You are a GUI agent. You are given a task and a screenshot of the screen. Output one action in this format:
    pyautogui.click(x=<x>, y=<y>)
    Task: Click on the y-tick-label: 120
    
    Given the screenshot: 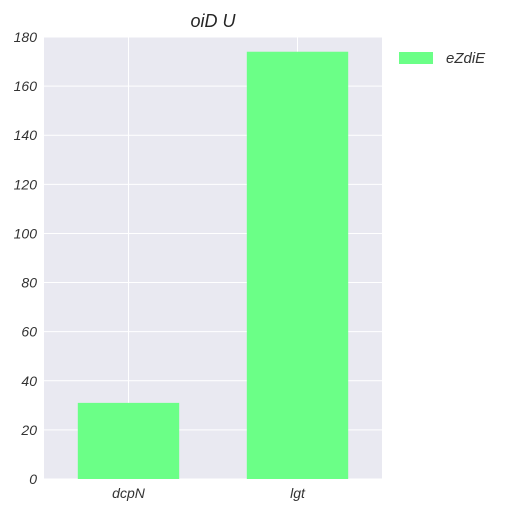 What is the action you would take?
    pyautogui.click(x=26, y=184)
    